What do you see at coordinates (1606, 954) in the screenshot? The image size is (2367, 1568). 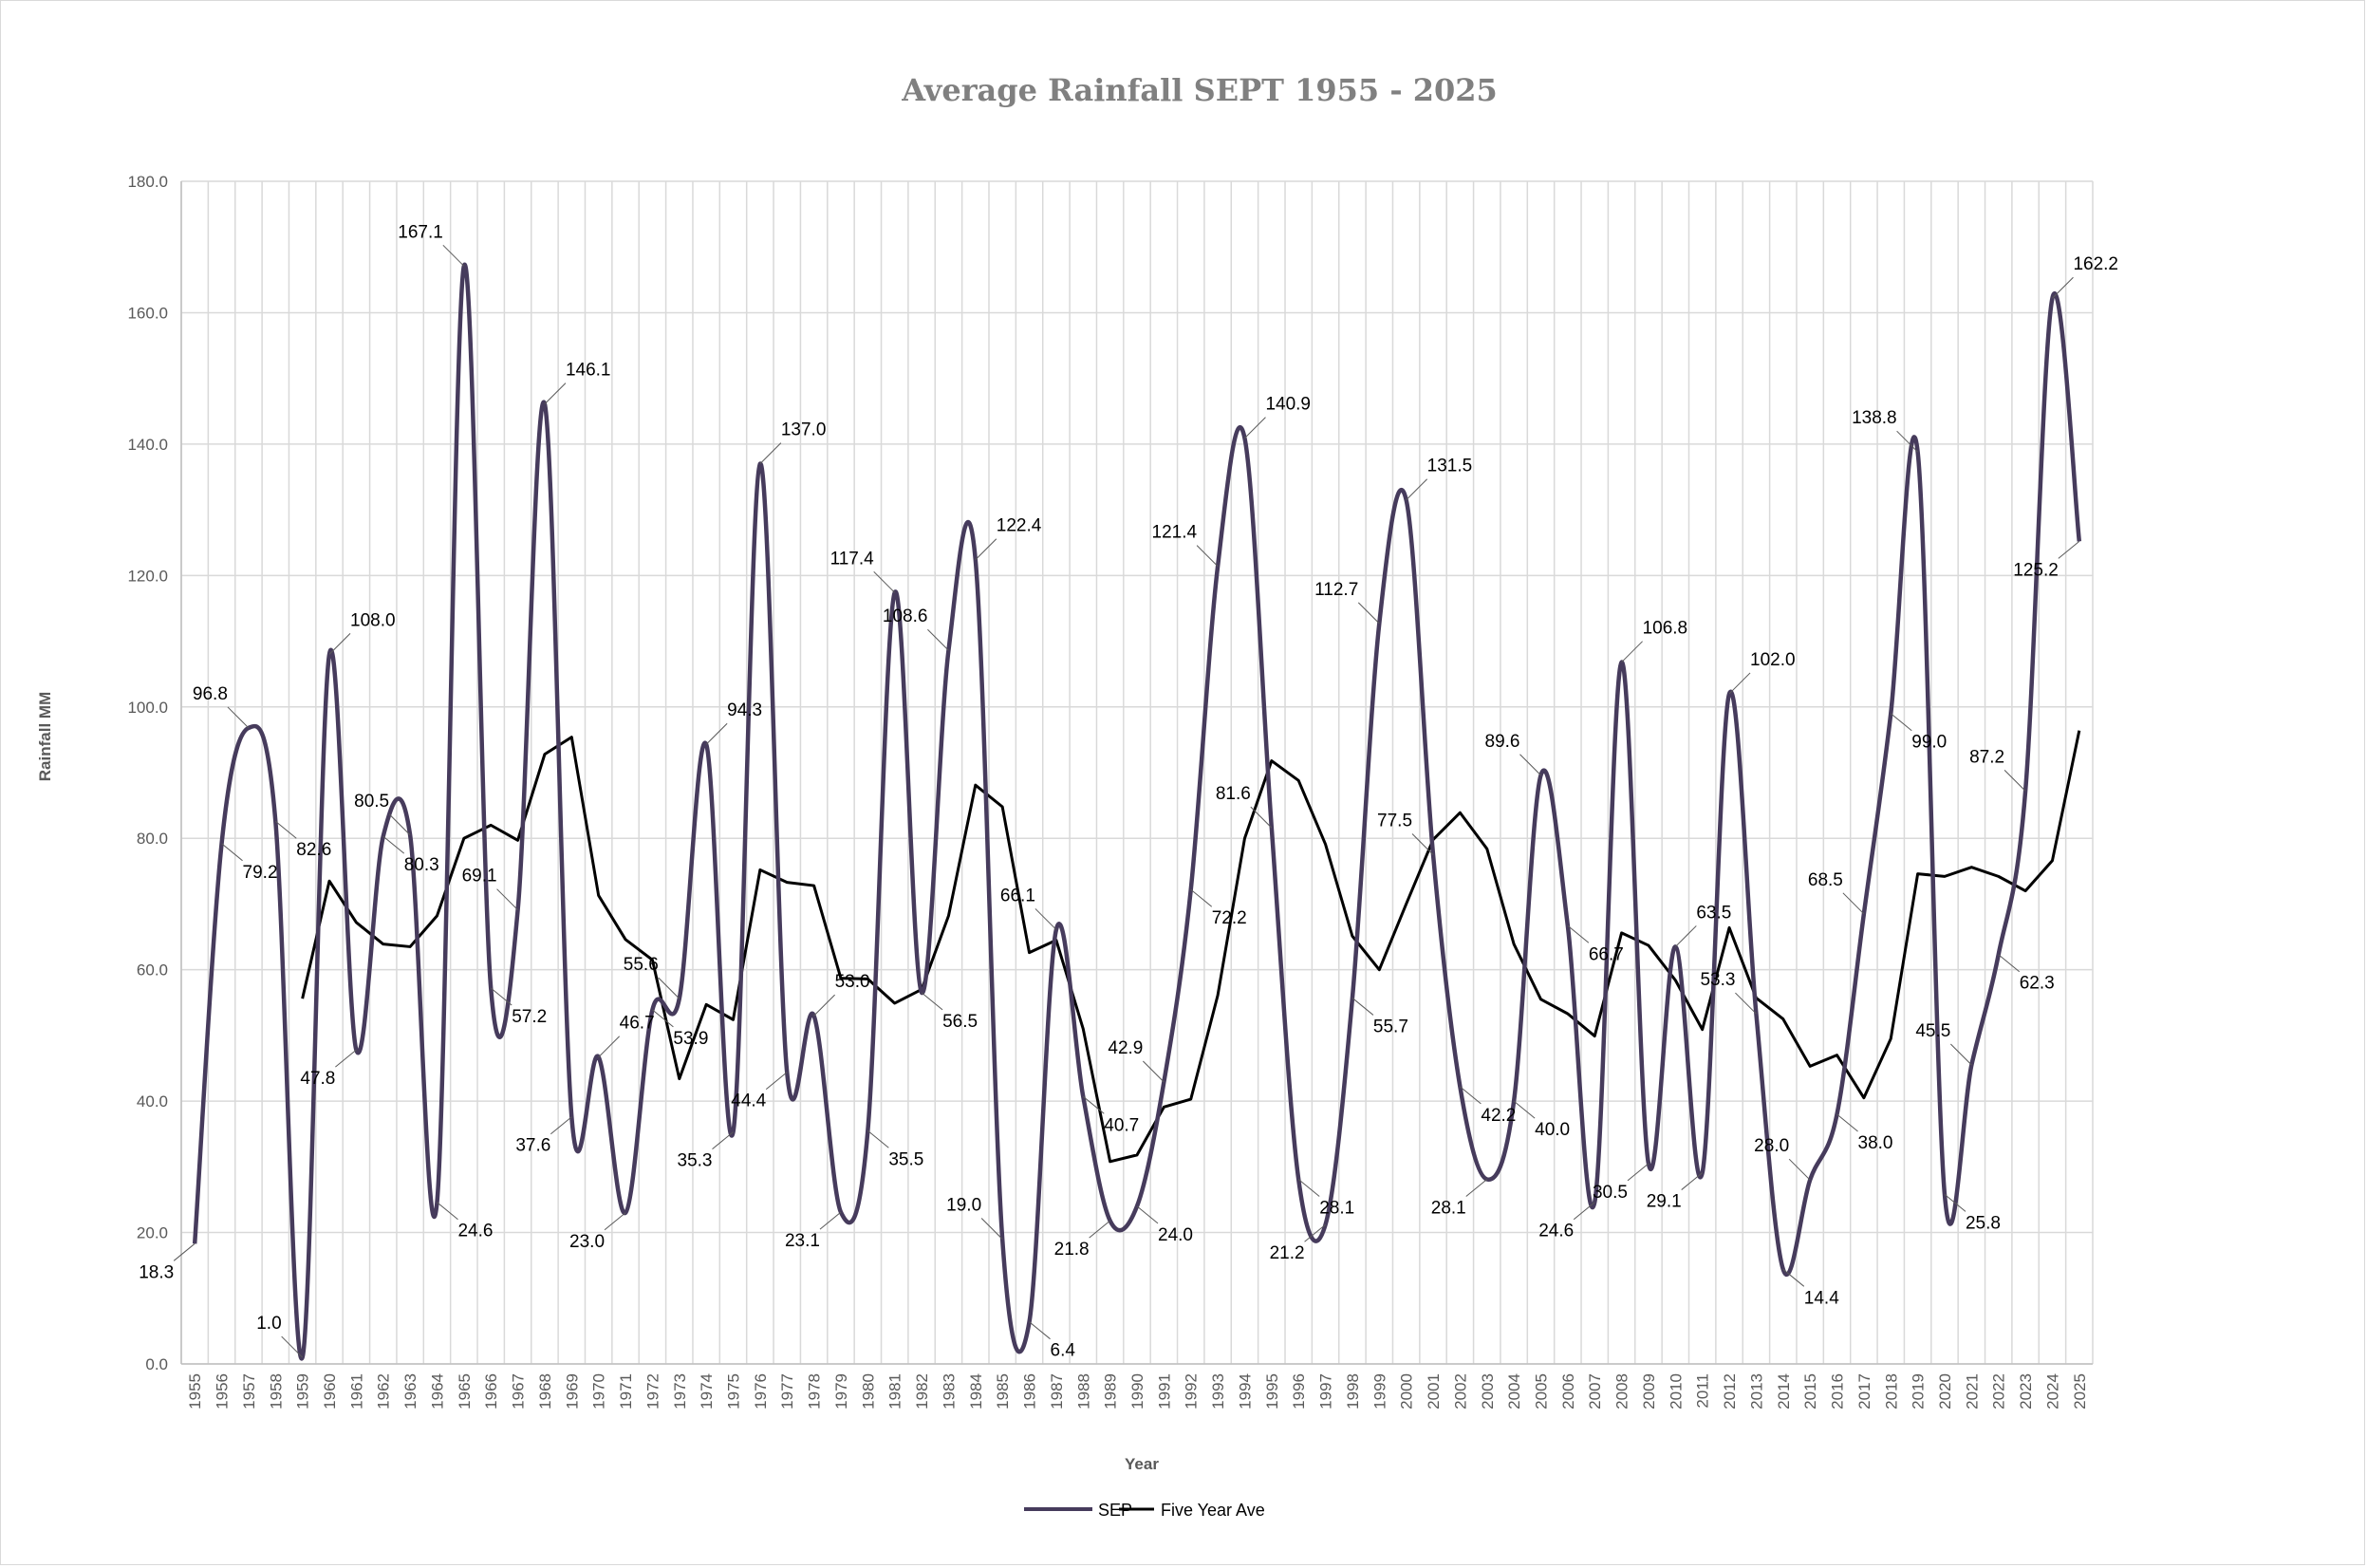 I see `data-label: 66.7` at bounding box center [1606, 954].